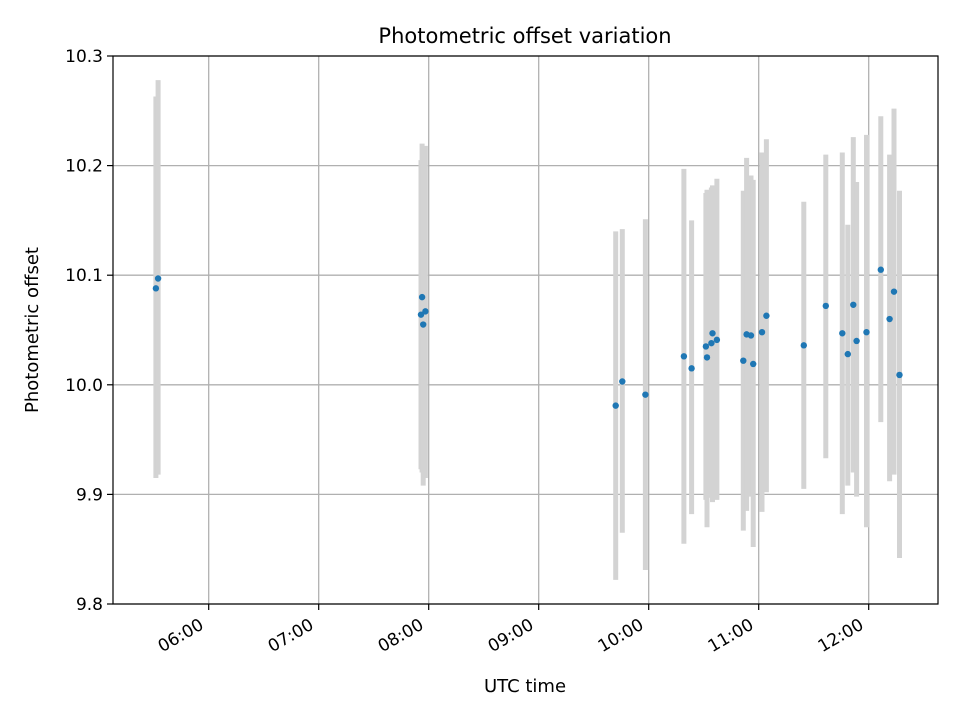 The height and width of the screenshot is (720, 960). Describe the element at coordinates (89, 495) in the screenshot. I see `y-tick-label: 9.9` at that location.